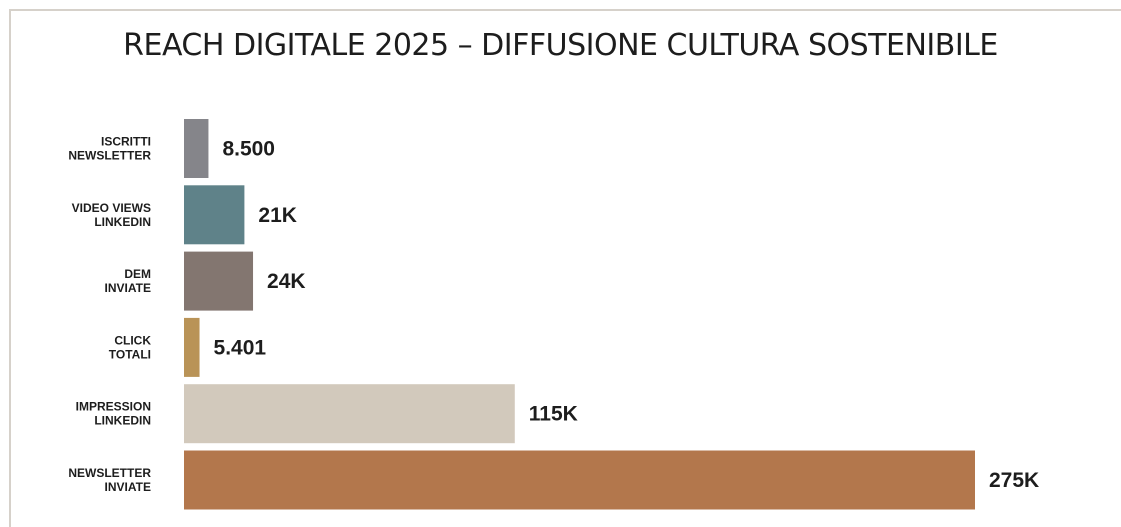  I want to click on category-label-5-1: INVIATE, so click(128, 487).